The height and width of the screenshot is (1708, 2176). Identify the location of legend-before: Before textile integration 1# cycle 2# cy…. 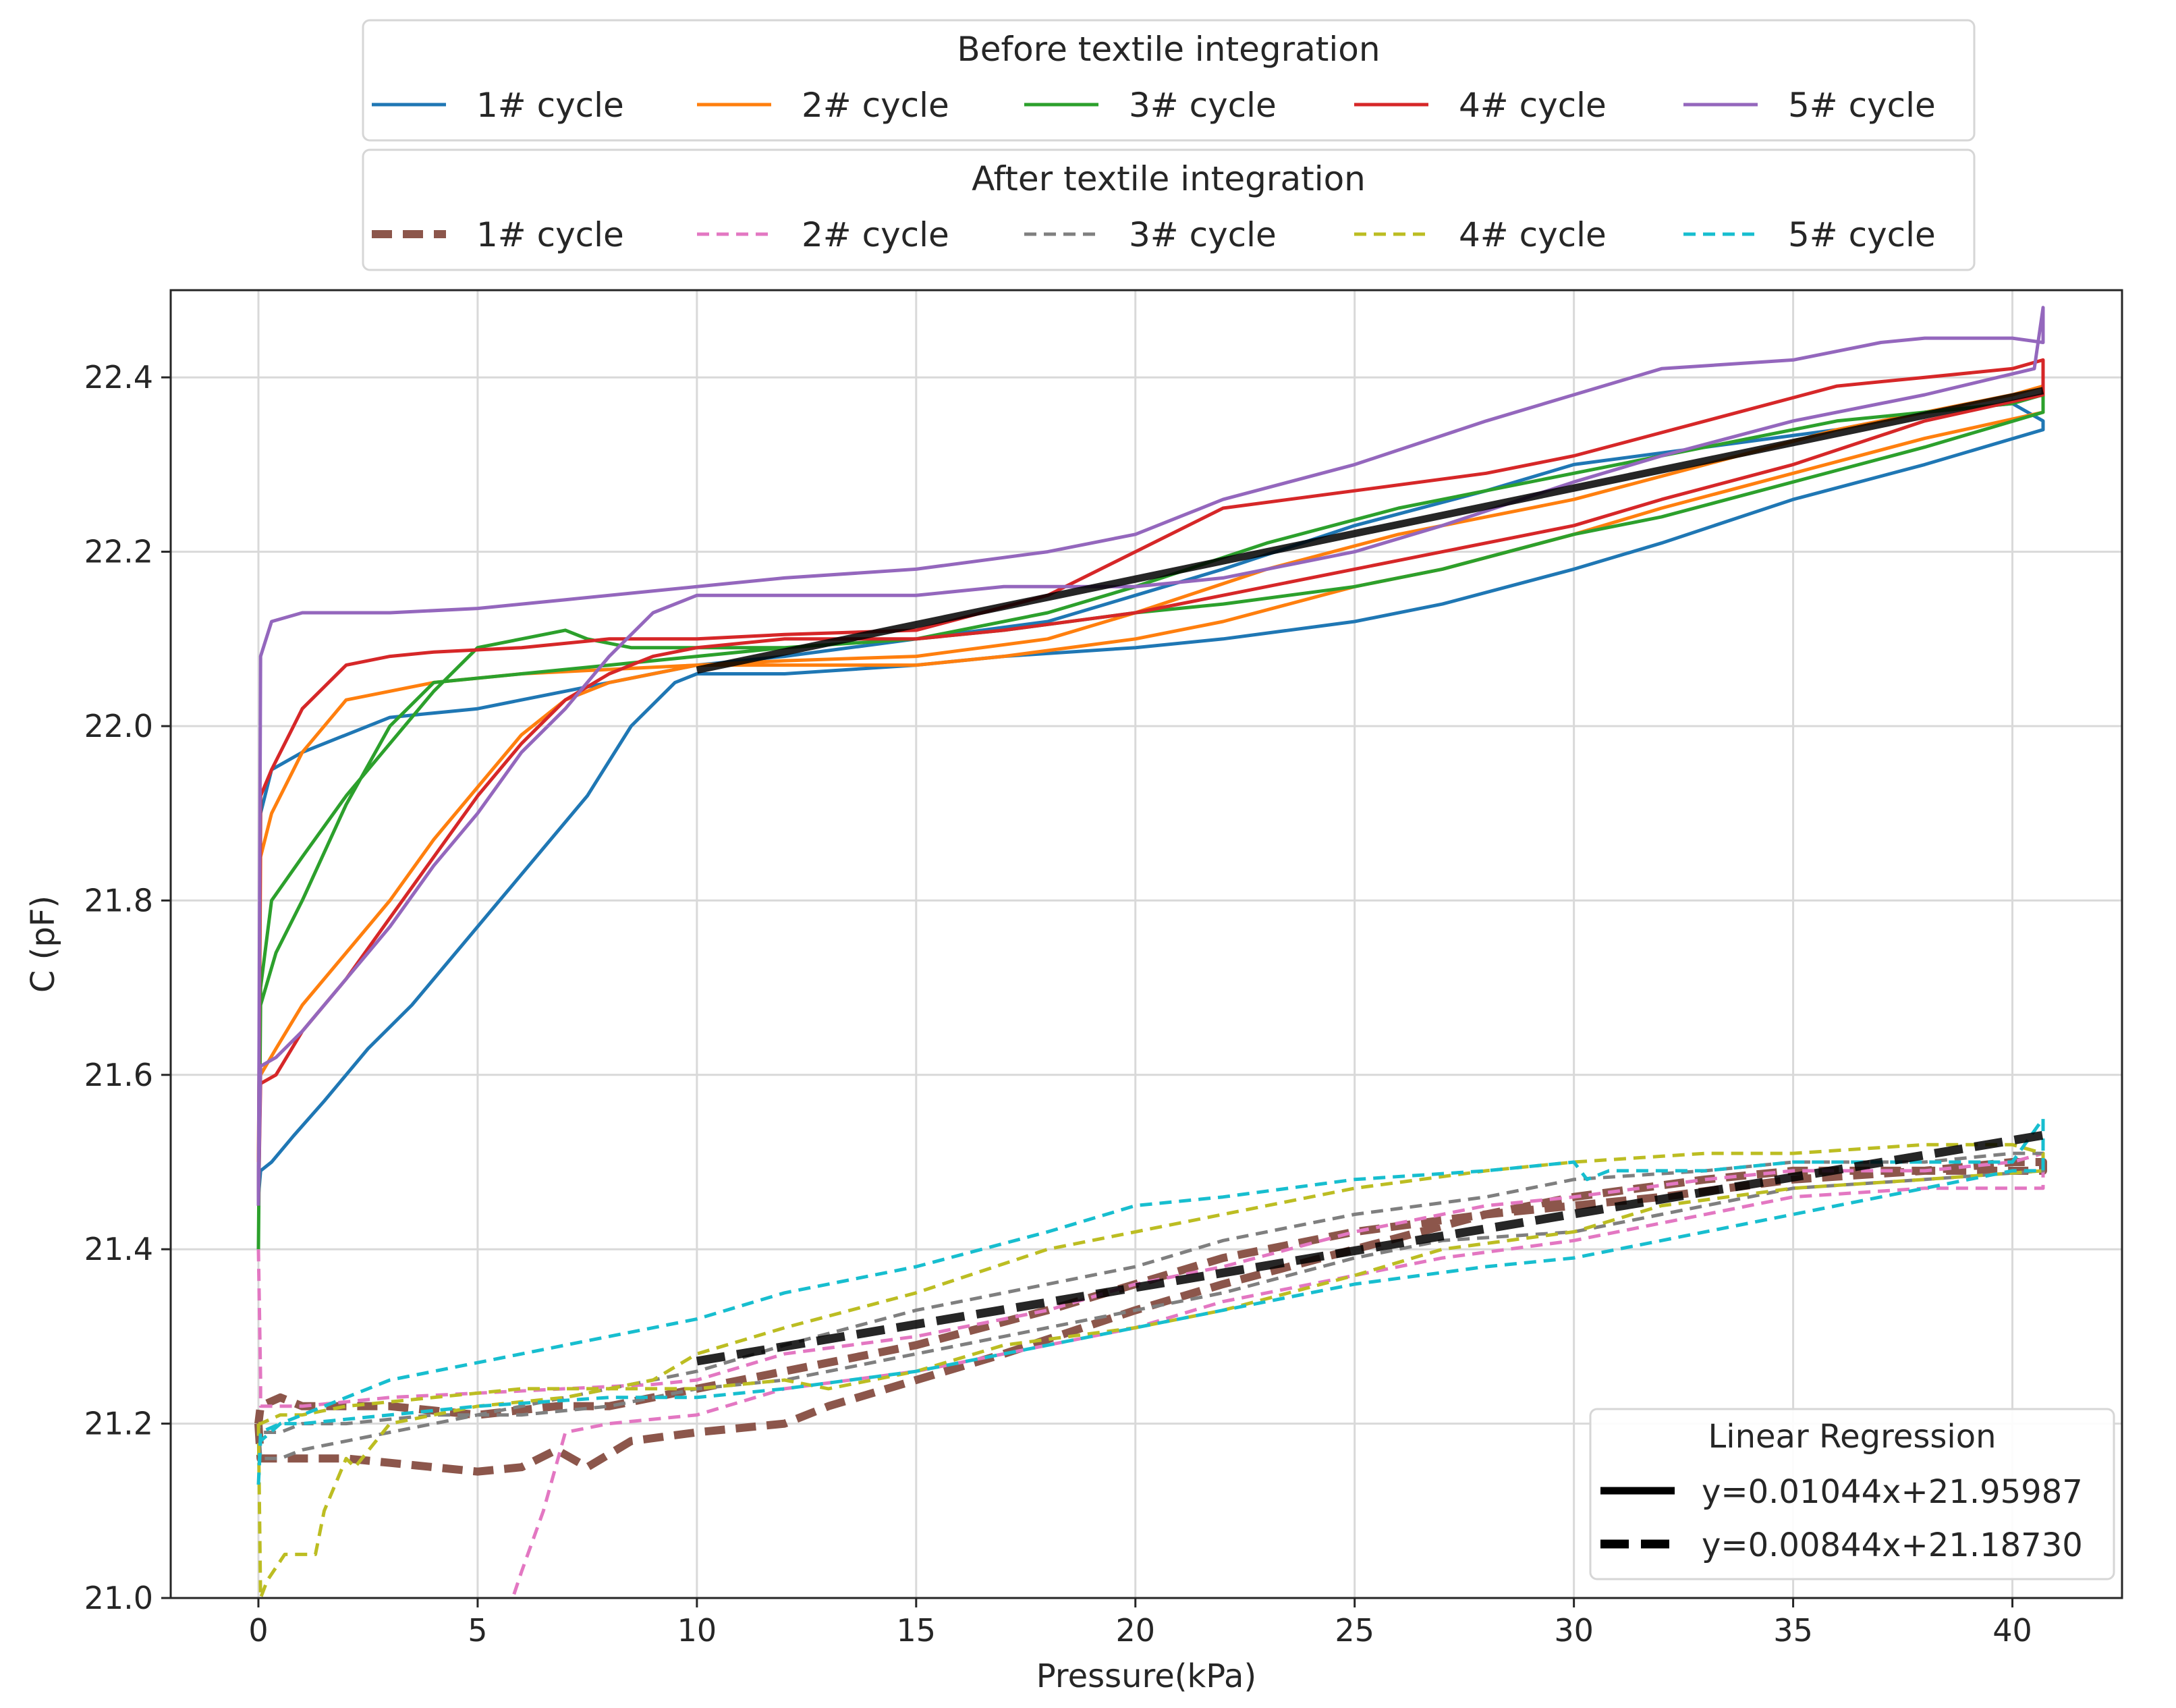
(1169, 80).